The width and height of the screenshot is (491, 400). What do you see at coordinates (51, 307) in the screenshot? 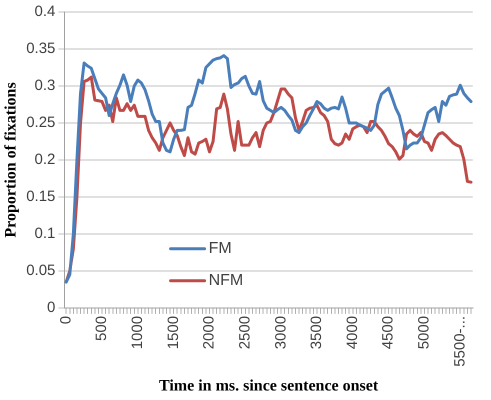
I see `y-tick-label: 0` at bounding box center [51, 307].